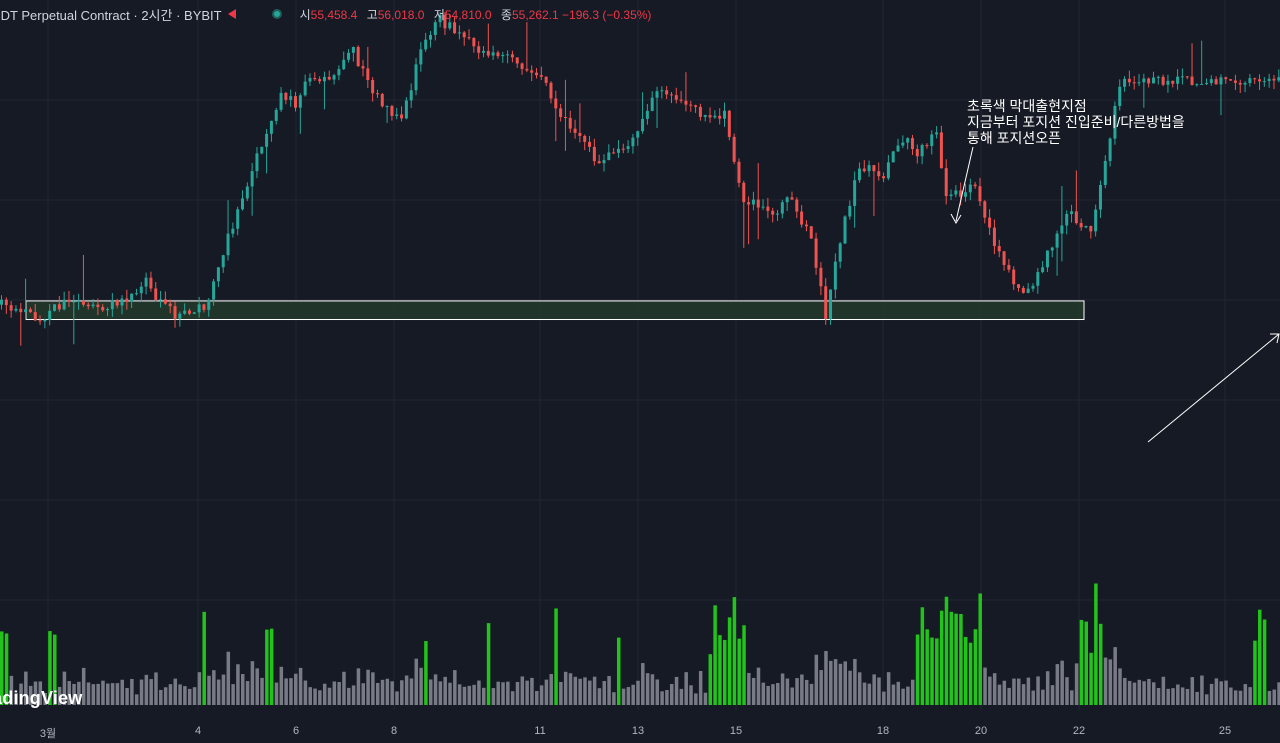 The width and height of the screenshot is (1280, 743). Describe the element at coordinates (964, 184) in the screenshot. I see `annotation-arrow-down` at that location.